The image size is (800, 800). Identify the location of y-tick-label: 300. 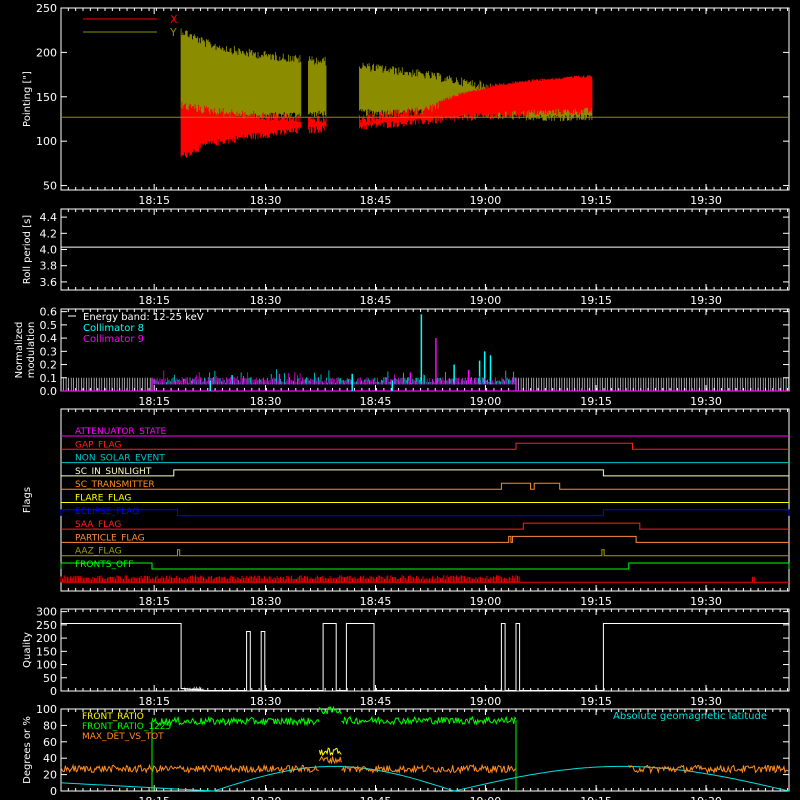
(46, 612).